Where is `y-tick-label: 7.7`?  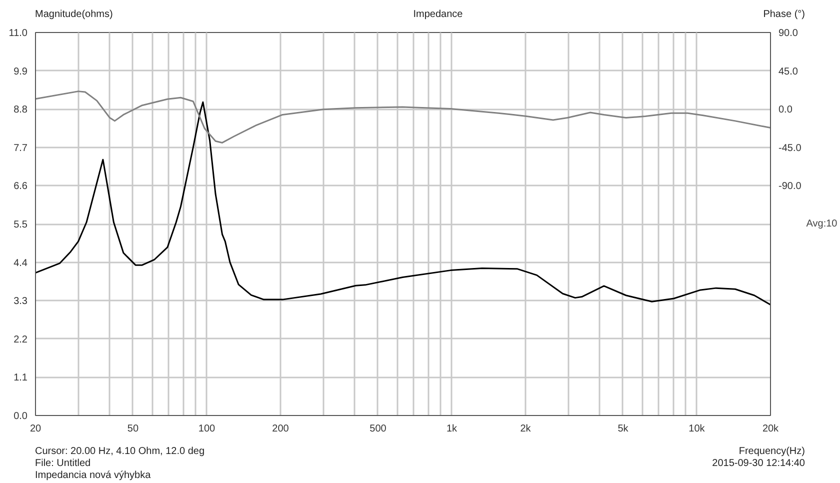 y-tick-label: 7.7 is located at coordinates (21, 148).